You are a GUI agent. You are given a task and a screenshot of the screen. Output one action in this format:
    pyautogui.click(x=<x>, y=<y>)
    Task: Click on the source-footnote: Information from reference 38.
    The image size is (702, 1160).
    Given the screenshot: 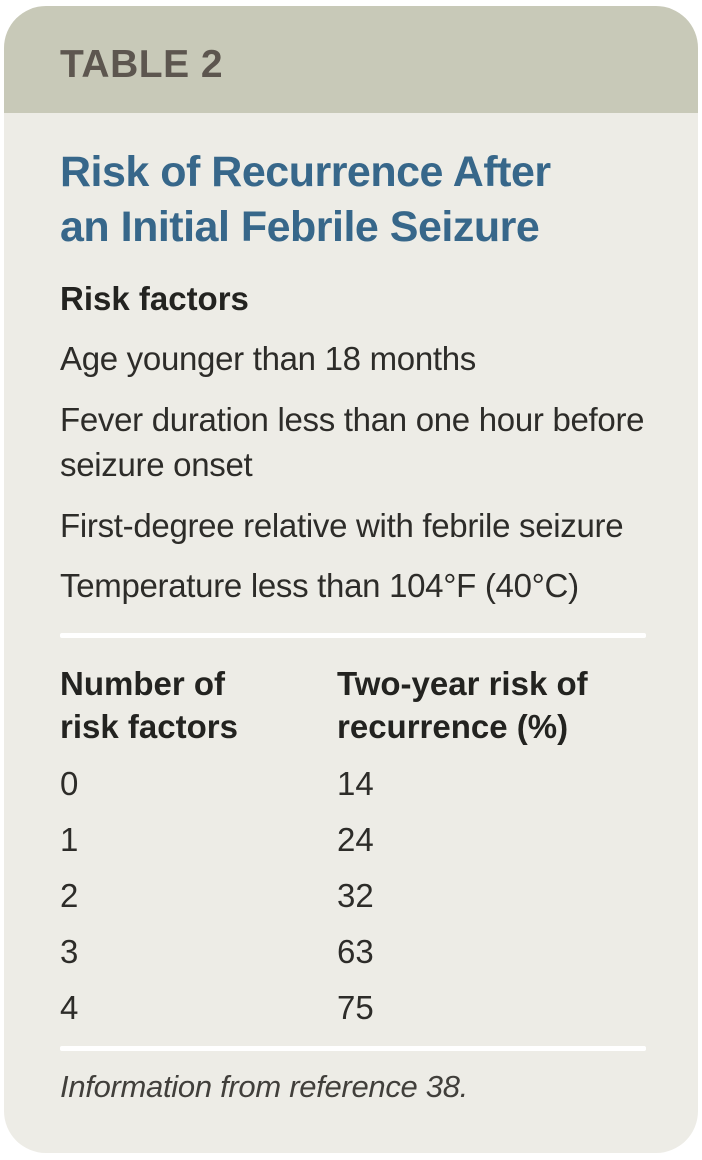 What is the action you would take?
    pyautogui.click(x=264, y=1086)
    